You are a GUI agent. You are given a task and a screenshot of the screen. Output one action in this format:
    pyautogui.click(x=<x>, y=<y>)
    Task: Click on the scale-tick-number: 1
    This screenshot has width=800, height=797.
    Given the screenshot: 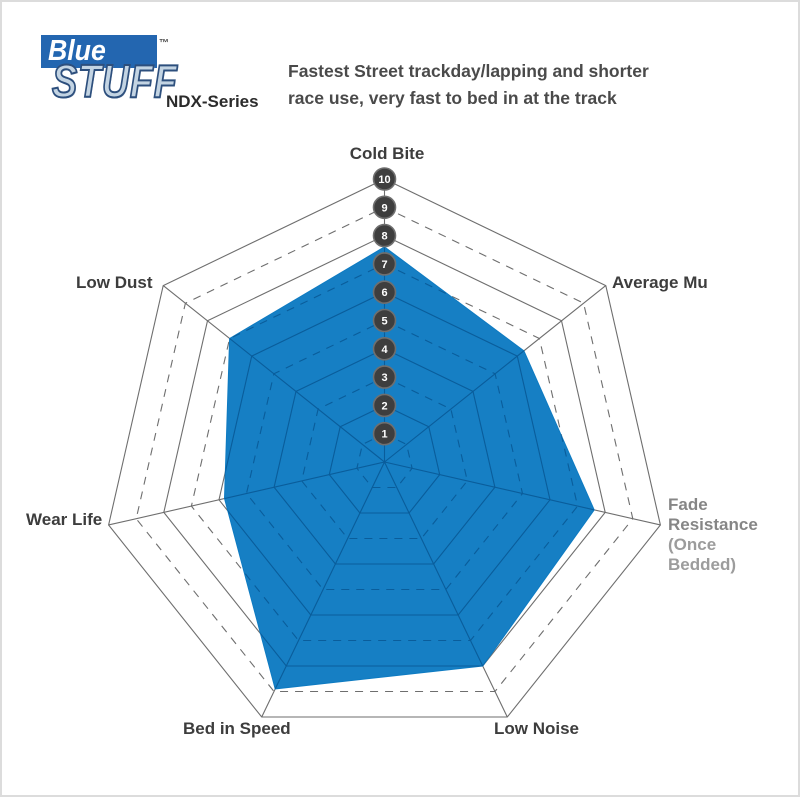 What is the action you would take?
    pyautogui.click(x=384, y=435)
    